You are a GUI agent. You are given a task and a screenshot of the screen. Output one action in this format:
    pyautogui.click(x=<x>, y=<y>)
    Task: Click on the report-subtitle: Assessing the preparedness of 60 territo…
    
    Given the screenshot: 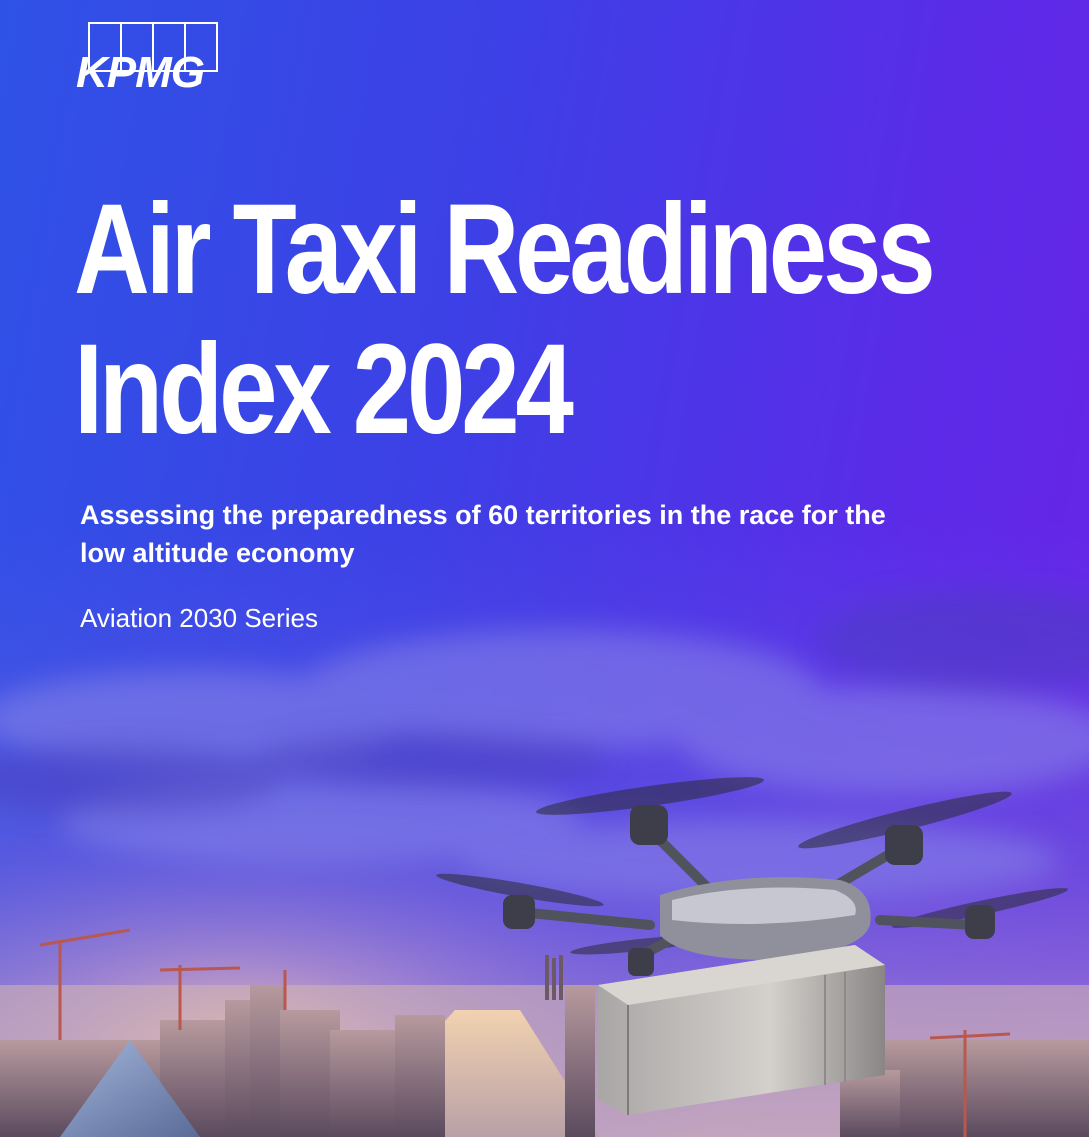 What is the action you would take?
    pyautogui.click(x=483, y=534)
    